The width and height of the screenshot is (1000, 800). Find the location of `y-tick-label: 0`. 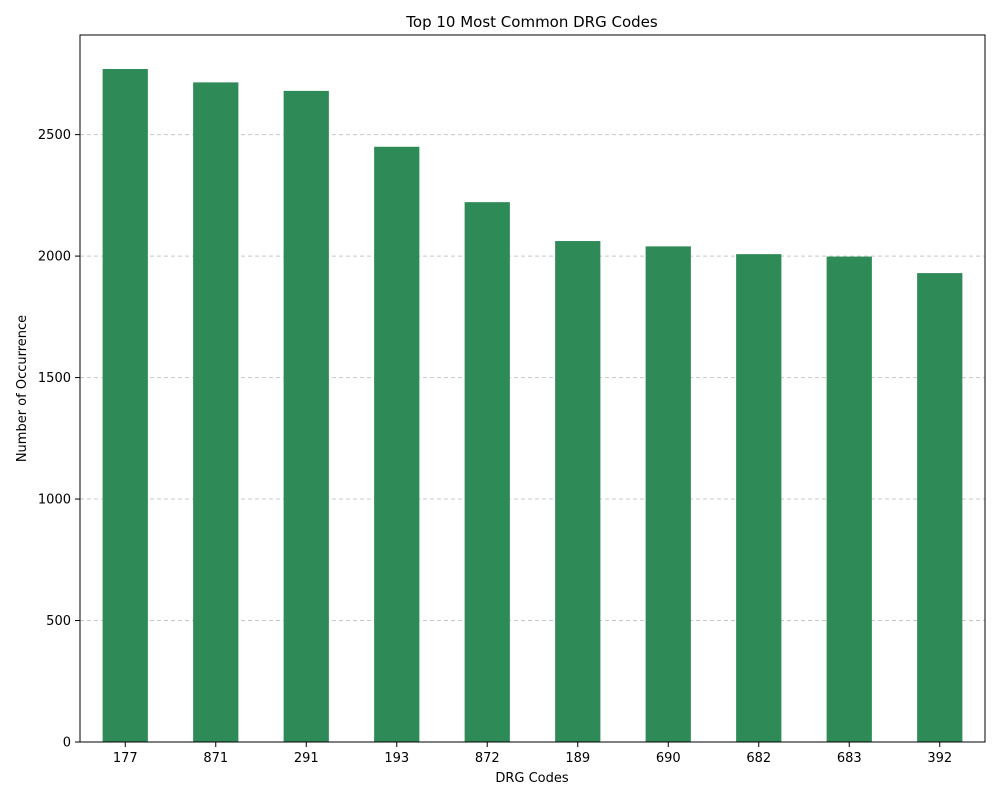

y-tick-label: 0 is located at coordinates (67, 743).